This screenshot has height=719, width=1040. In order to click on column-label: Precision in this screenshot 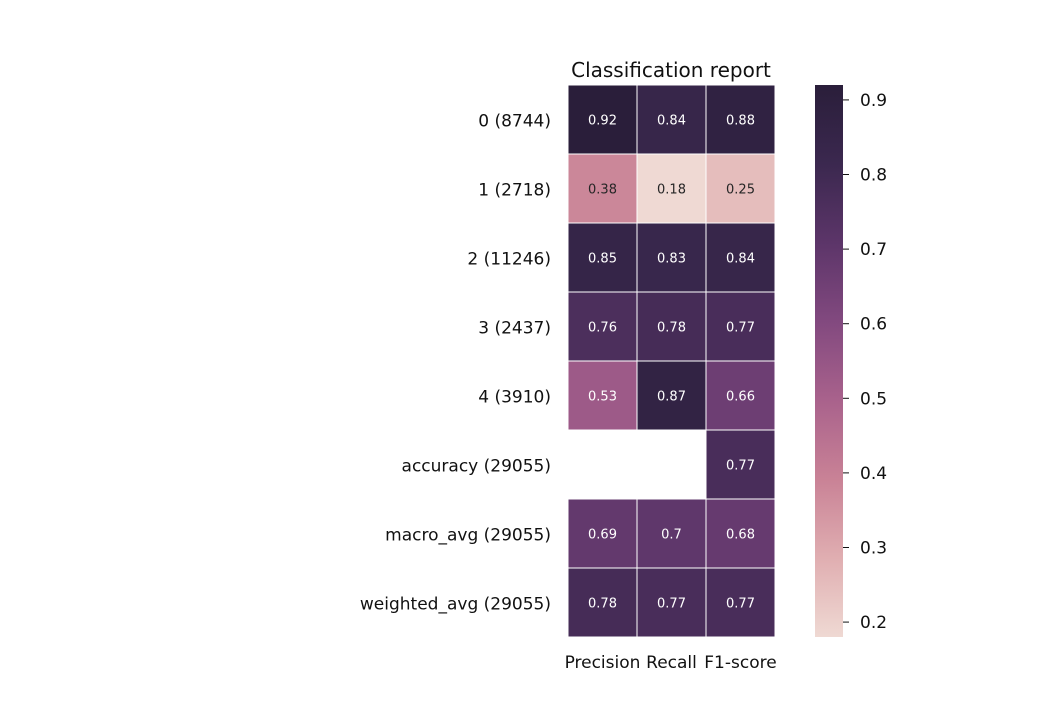, I will do `click(603, 663)`.